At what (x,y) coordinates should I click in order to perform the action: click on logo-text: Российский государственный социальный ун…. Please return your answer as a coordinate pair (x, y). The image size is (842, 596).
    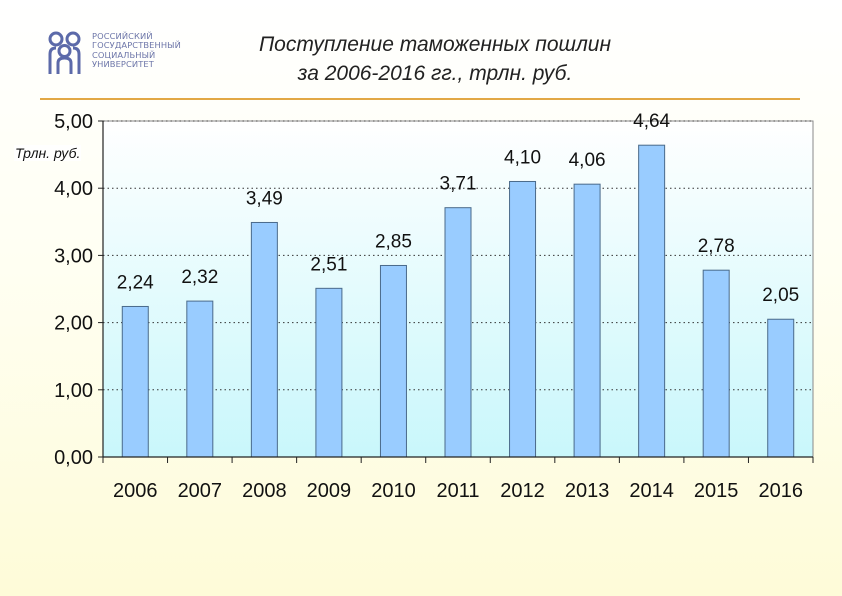
    Looking at the image, I should click on (149, 50).